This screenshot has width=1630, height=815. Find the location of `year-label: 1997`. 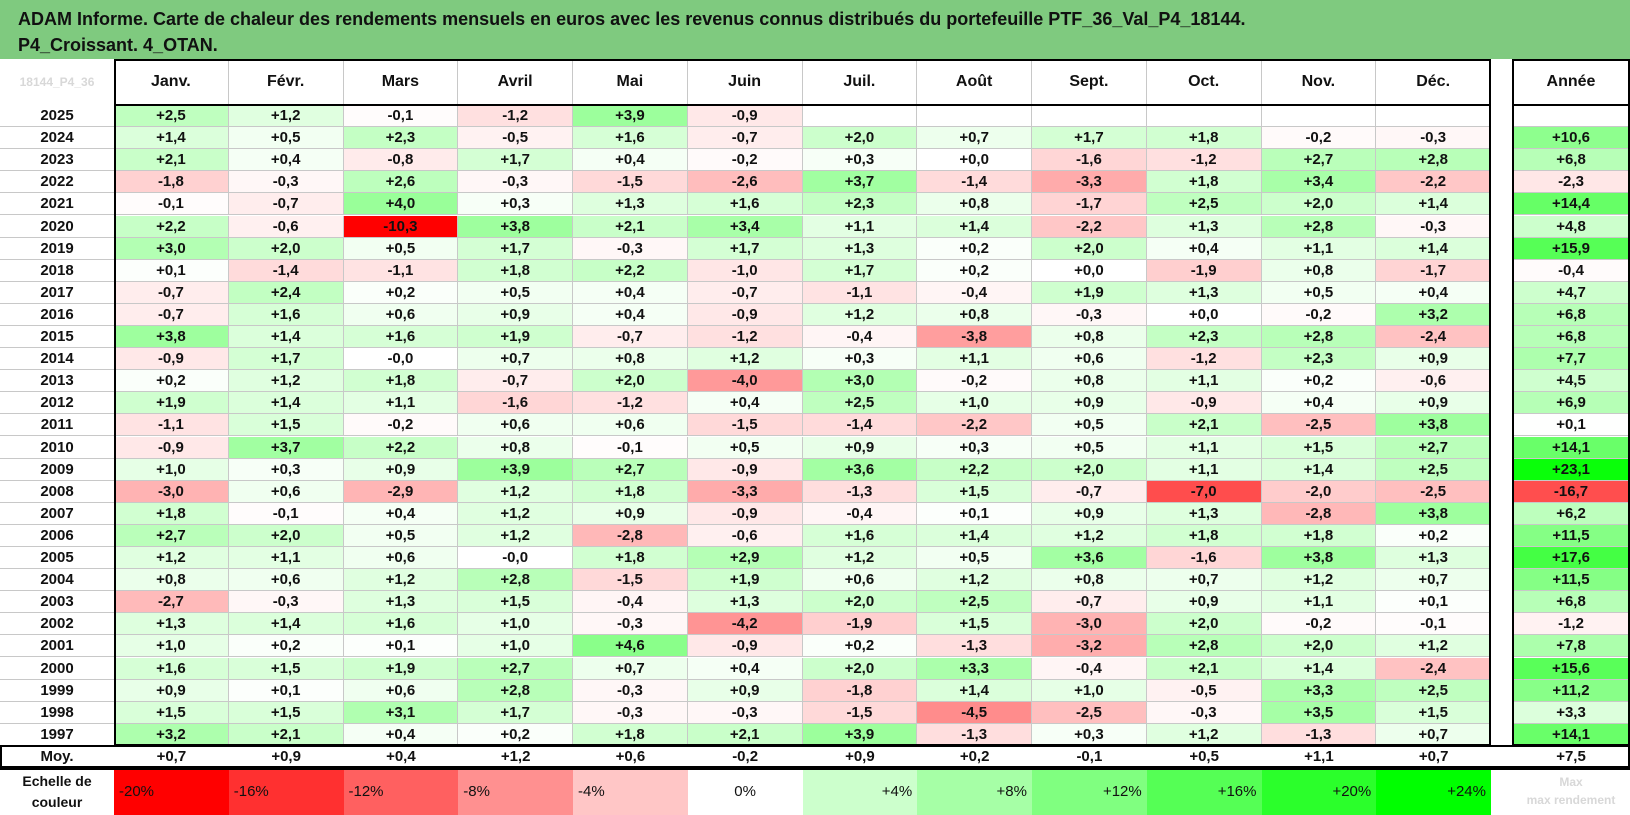

year-label: 1997 is located at coordinates (57, 735).